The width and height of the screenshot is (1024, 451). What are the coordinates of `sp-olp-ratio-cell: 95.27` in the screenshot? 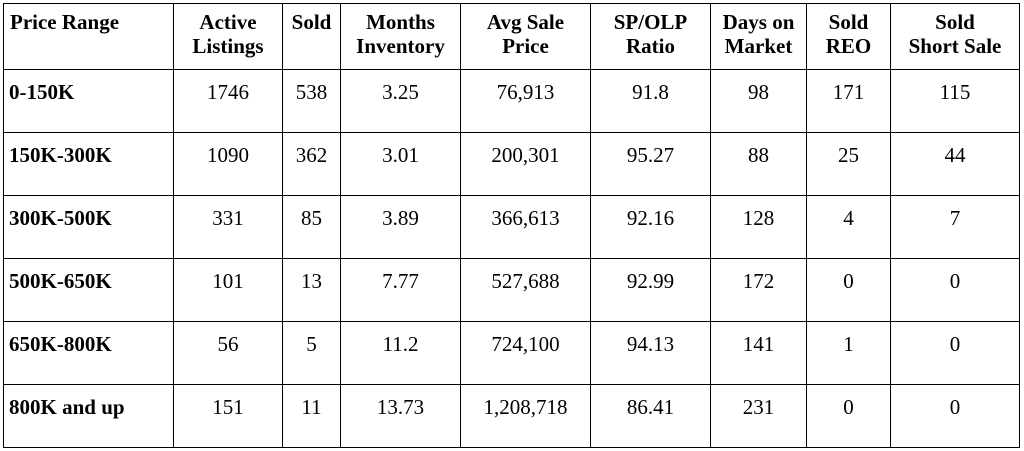 It's located at (650, 164).